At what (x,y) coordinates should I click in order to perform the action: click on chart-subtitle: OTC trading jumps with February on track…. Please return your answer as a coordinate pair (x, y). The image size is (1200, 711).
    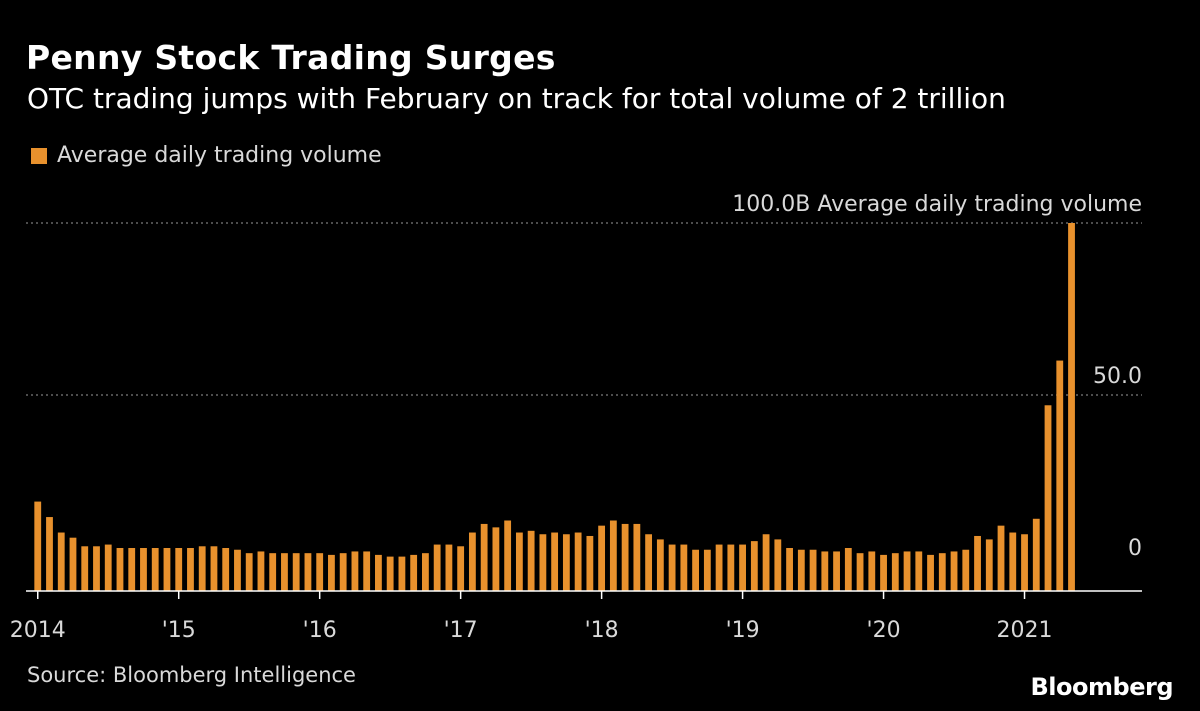
    Looking at the image, I should click on (516, 98).